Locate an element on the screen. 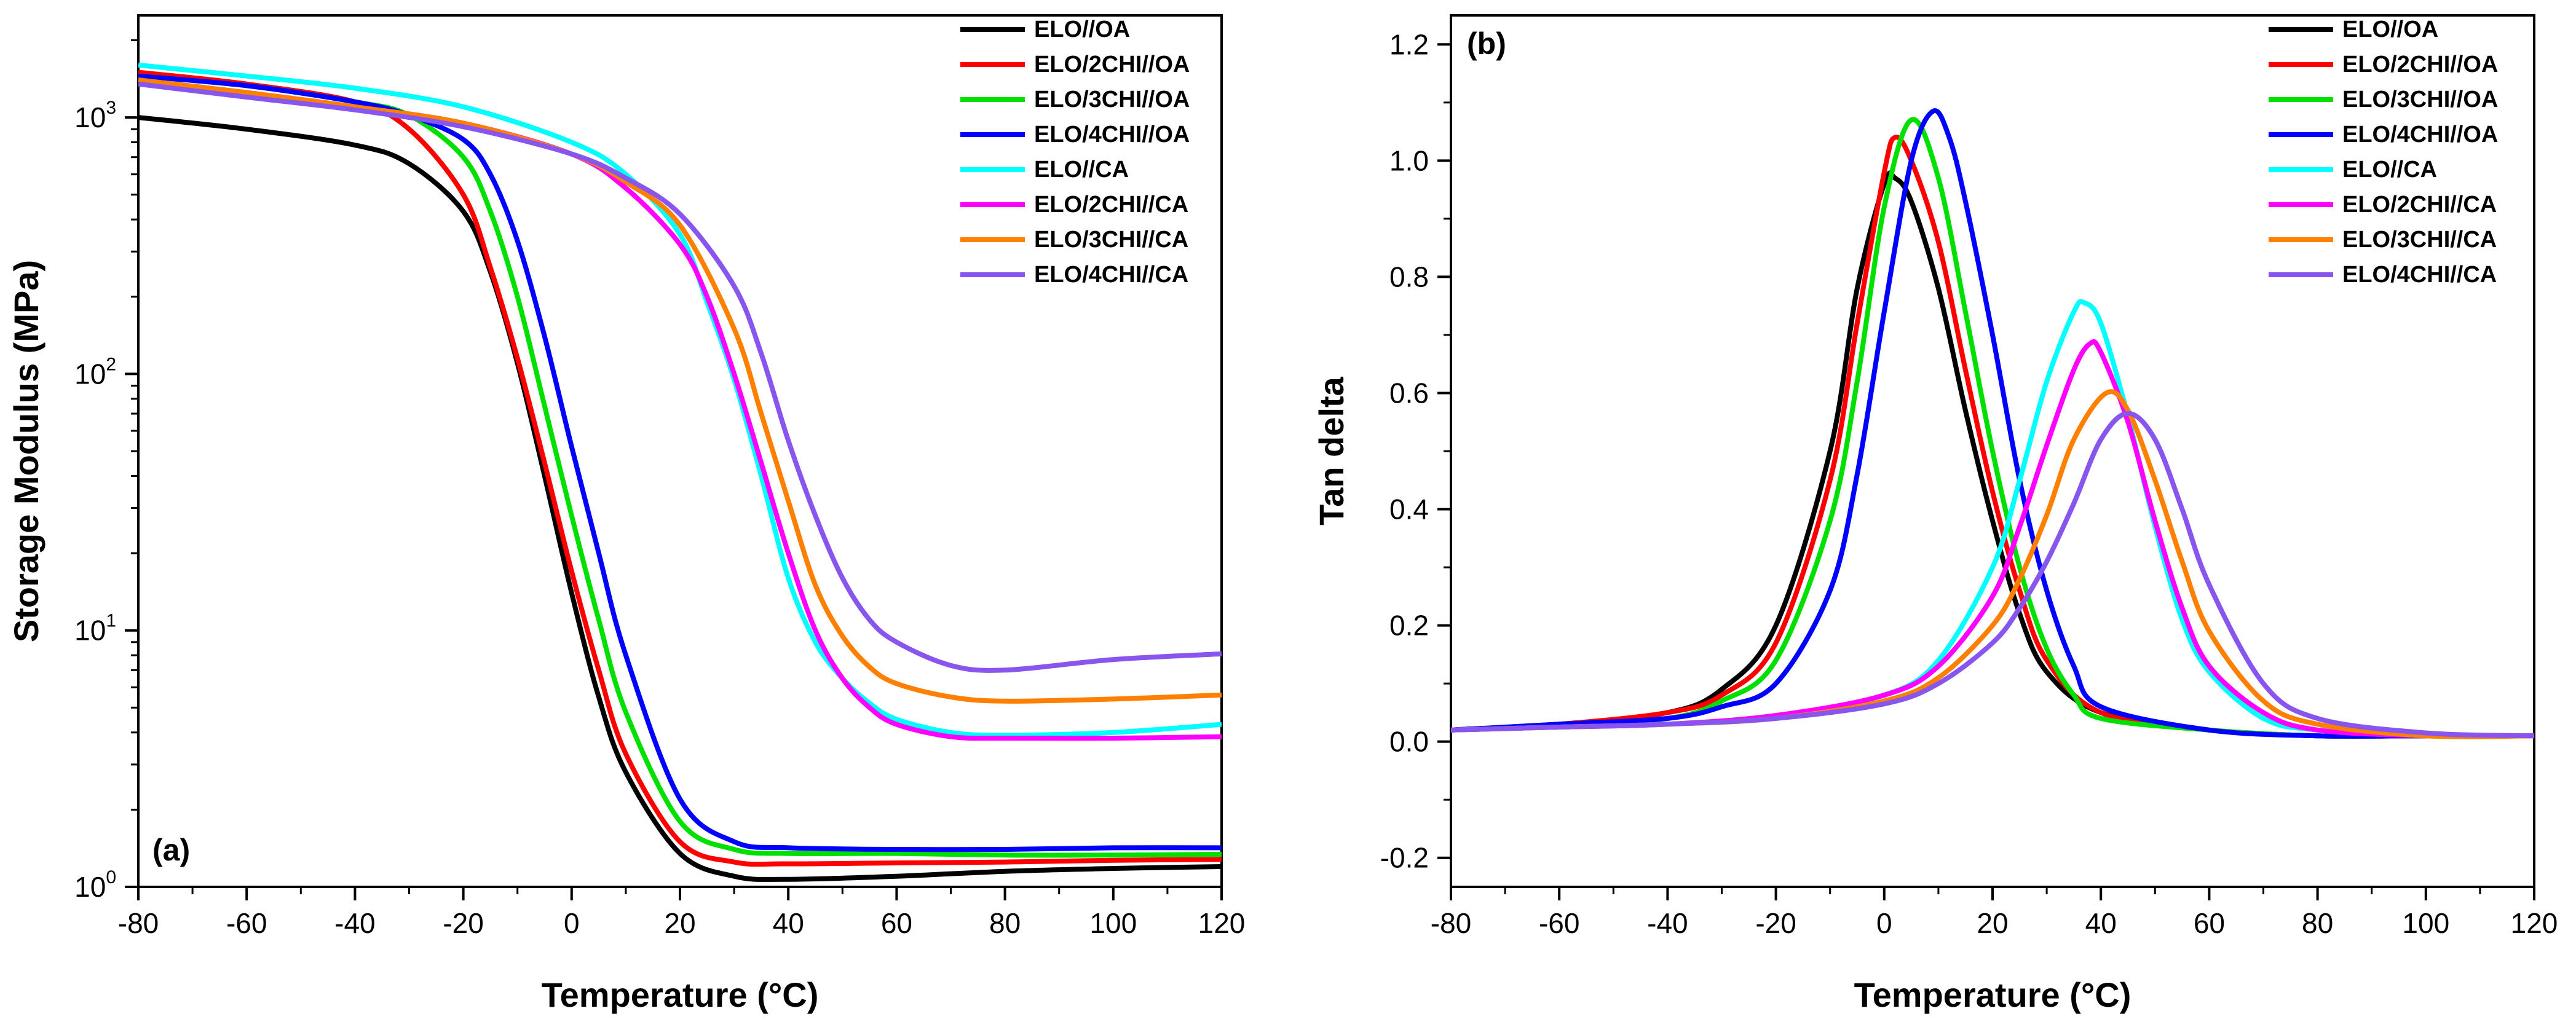 The width and height of the screenshot is (2576, 1035). y-tick-label: 0.8 is located at coordinates (1409, 277).